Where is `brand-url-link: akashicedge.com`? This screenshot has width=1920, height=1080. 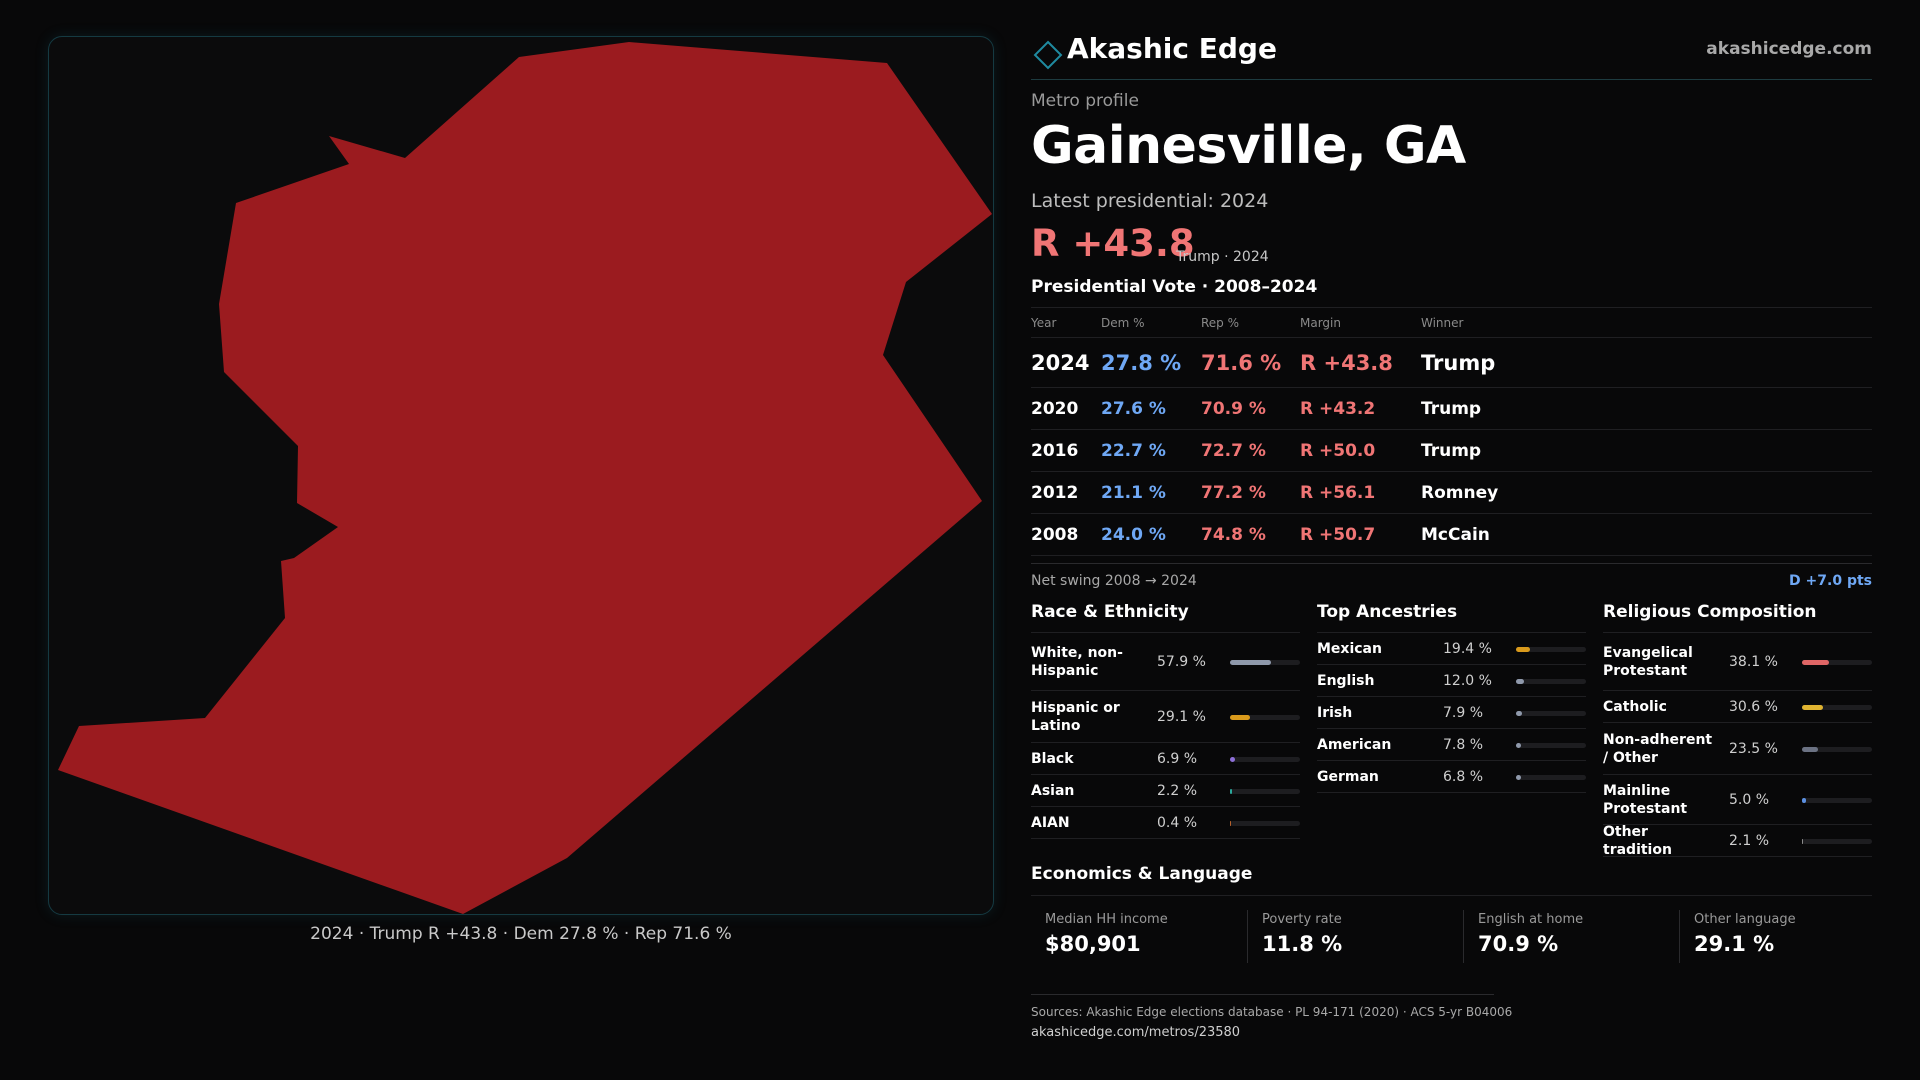 brand-url-link: akashicedge.com is located at coordinates (1789, 49).